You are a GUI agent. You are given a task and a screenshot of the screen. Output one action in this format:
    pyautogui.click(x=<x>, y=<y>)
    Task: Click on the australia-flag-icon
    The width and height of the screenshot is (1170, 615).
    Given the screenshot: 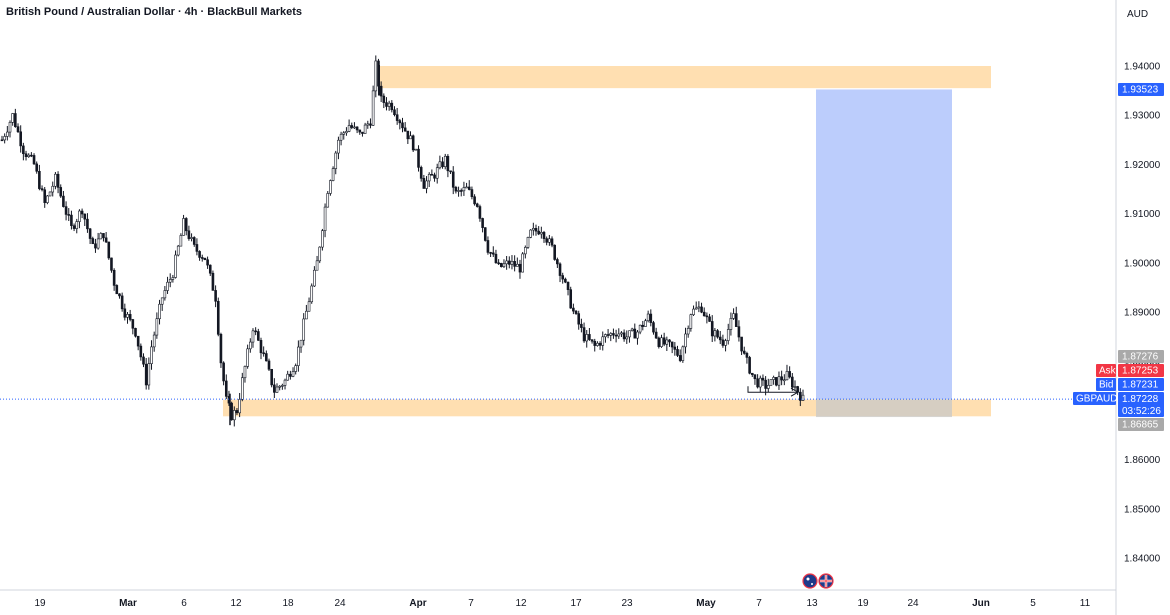 What is the action you would take?
    pyautogui.click(x=810, y=581)
    